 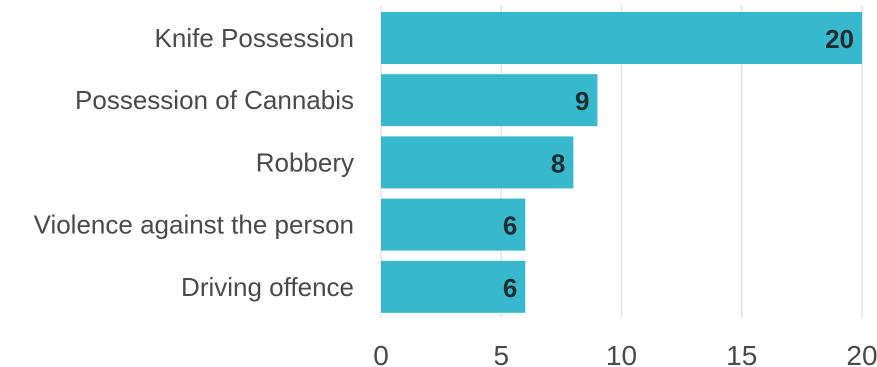 What do you see at coordinates (558, 163) in the screenshot?
I see `value-label: 8` at bounding box center [558, 163].